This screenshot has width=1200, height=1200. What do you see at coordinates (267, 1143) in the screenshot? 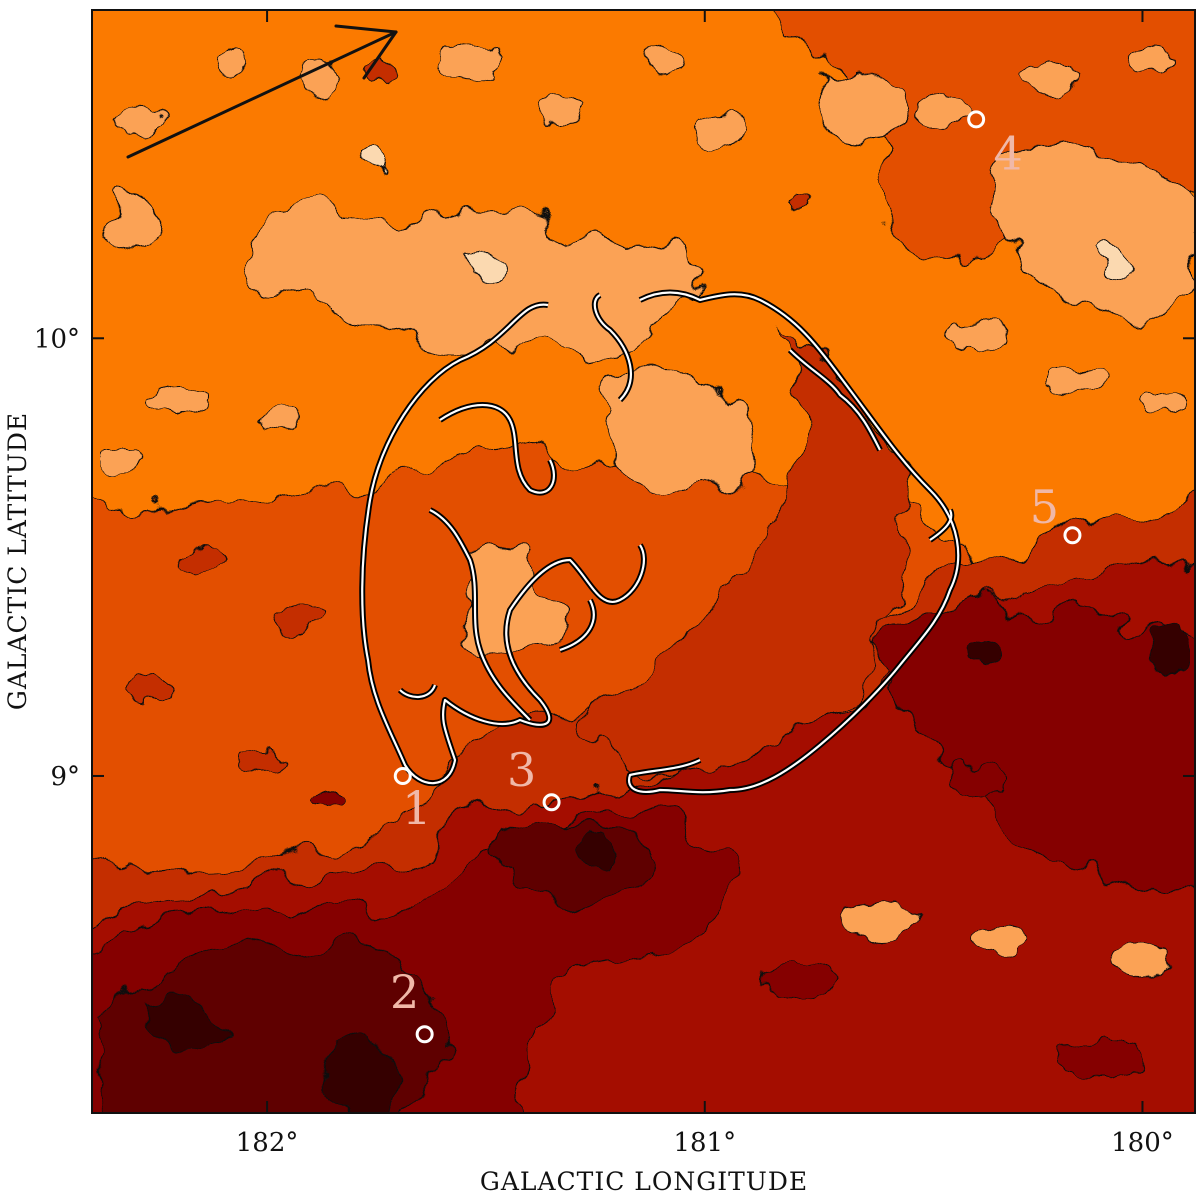
I see `x-tick-label: 182°` at bounding box center [267, 1143].